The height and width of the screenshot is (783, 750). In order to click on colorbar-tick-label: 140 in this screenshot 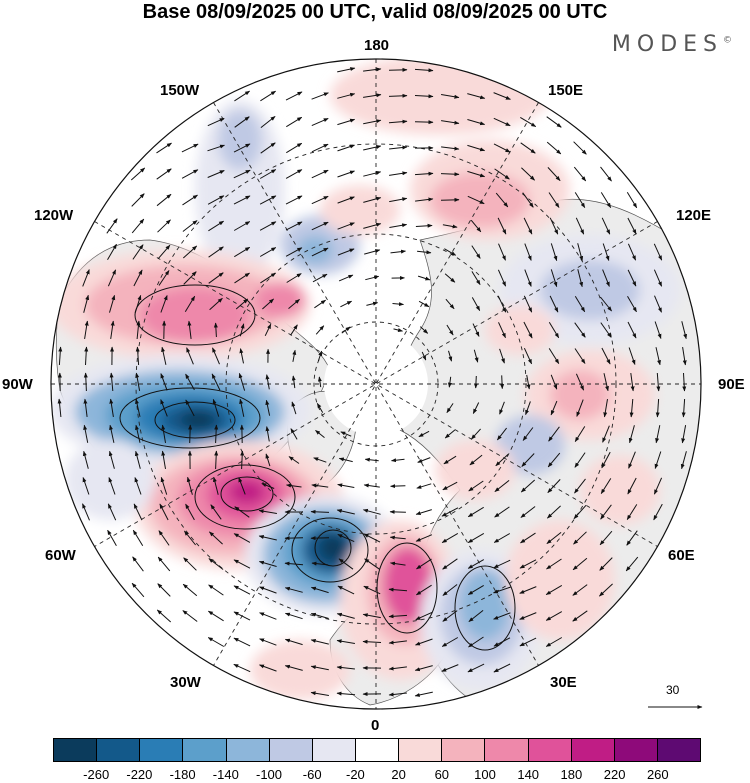, I will do `click(528, 774)`.